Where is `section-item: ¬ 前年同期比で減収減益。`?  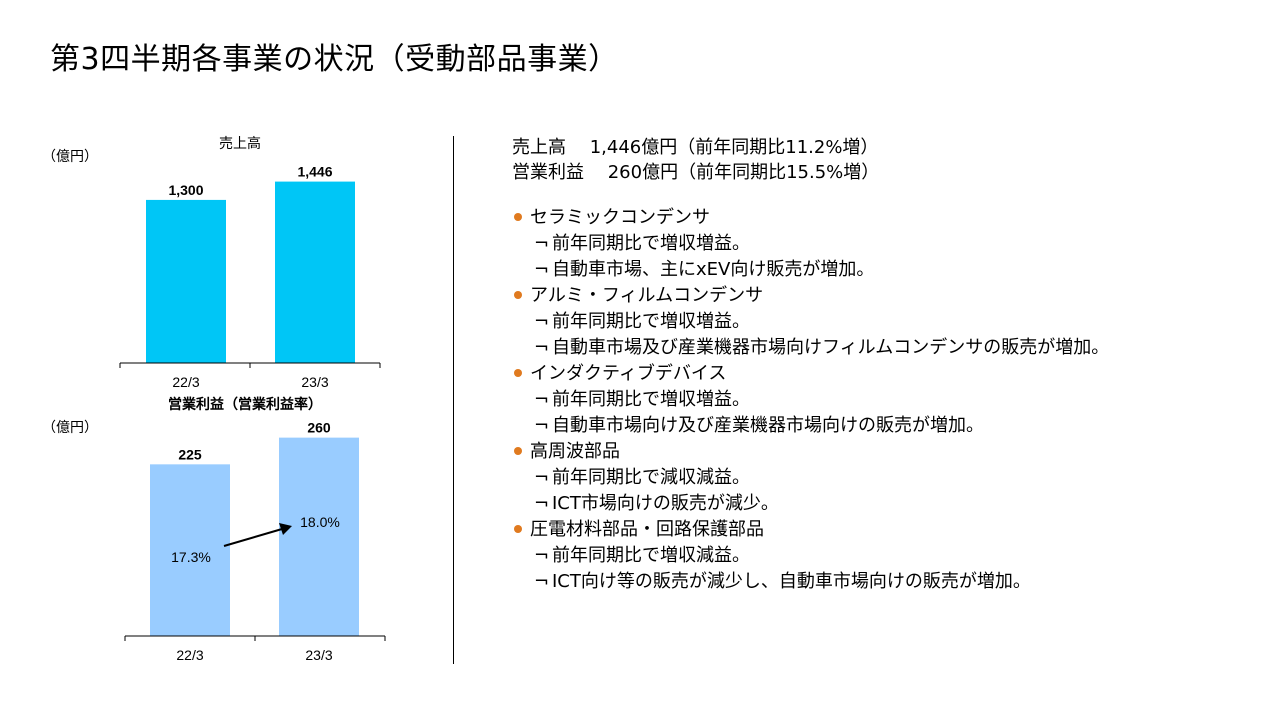 section-item: ¬ 前年同期比で減収減益。 is located at coordinates (892, 478).